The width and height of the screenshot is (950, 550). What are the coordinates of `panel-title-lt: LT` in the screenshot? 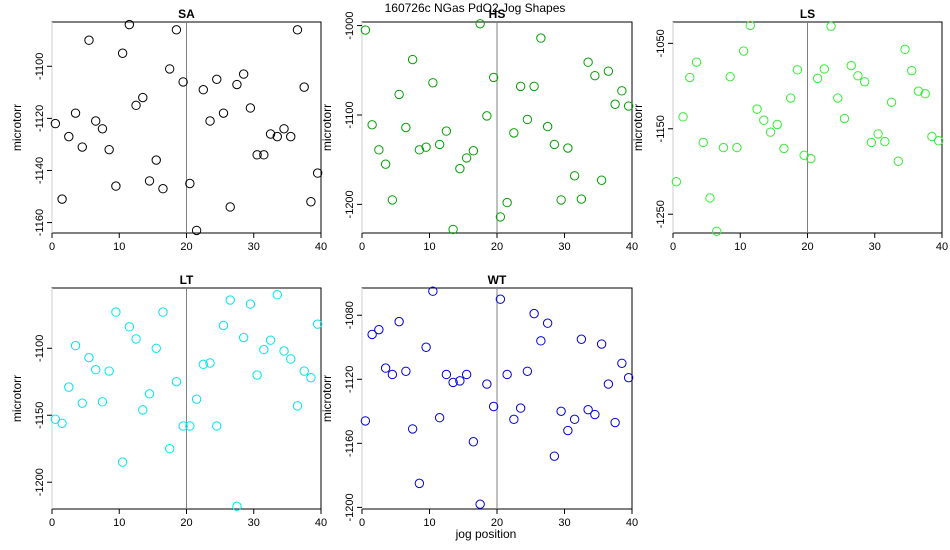 It's located at (187, 280).